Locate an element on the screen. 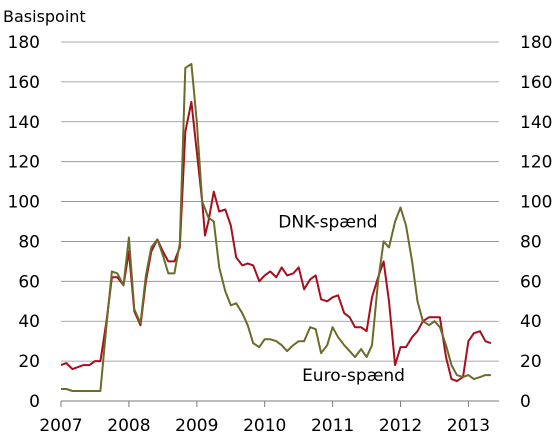 The image size is (558, 438). x-tick-label-2009: 2009 is located at coordinates (196, 426).